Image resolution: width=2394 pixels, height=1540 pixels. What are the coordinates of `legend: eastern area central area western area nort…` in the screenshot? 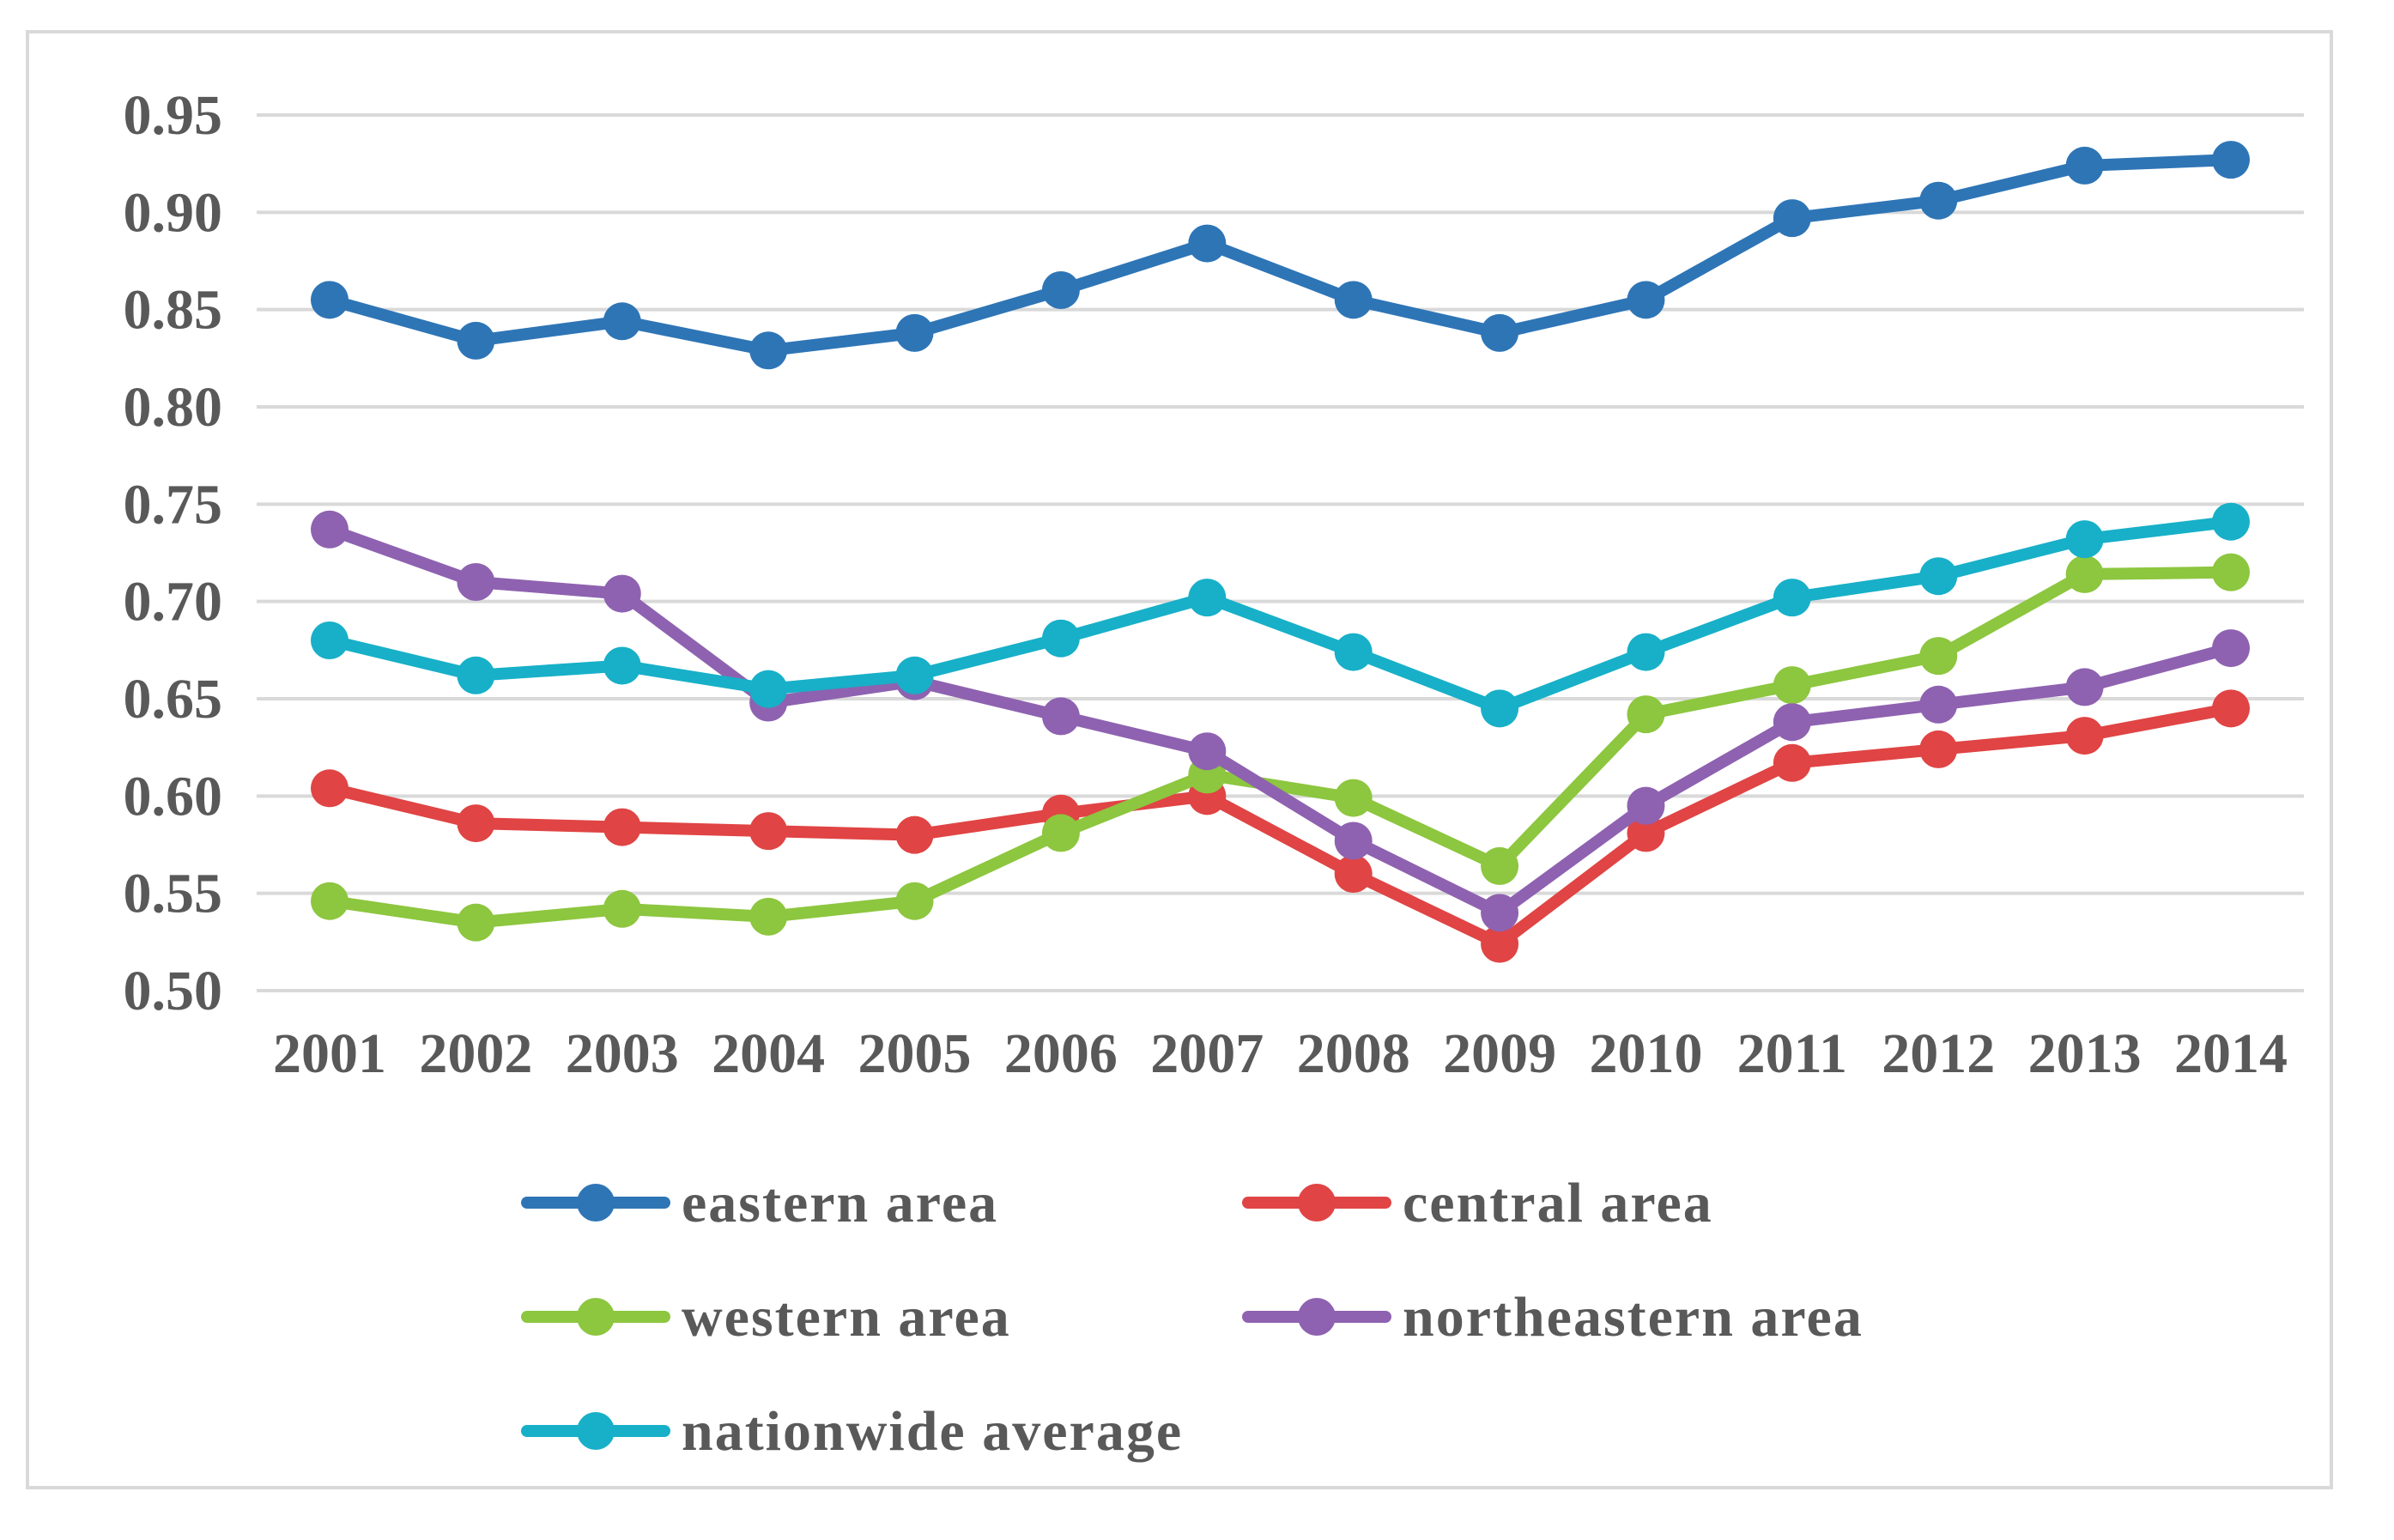 It's located at (1192, 1317).